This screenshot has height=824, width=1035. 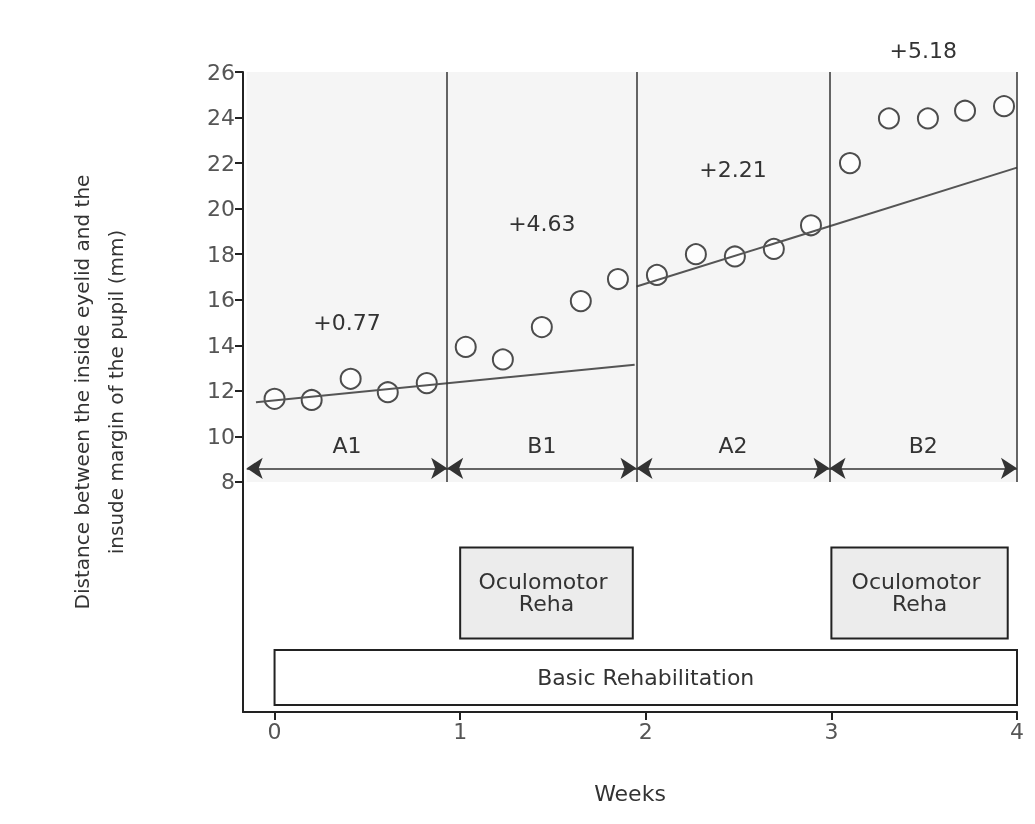 What do you see at coordinates (347, 445) in the screenshot?
I see `band-label: A1` at bounding box center [347, 445].